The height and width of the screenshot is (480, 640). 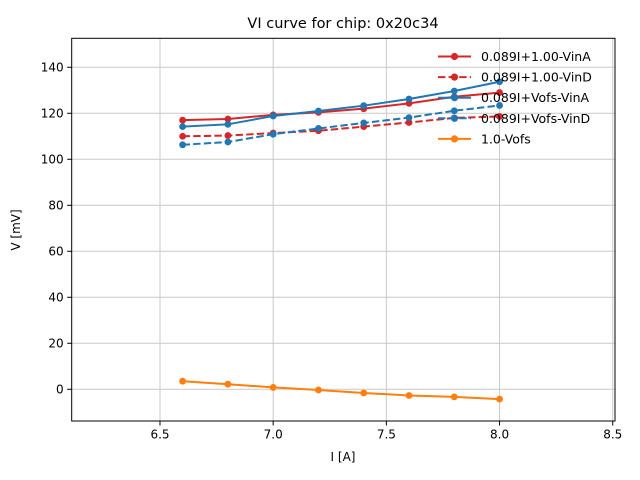 What do you see at coordinates (386, 435) in the screenshot?
I see `x-tick-label: 7.5` at bounding box center [386, 435].